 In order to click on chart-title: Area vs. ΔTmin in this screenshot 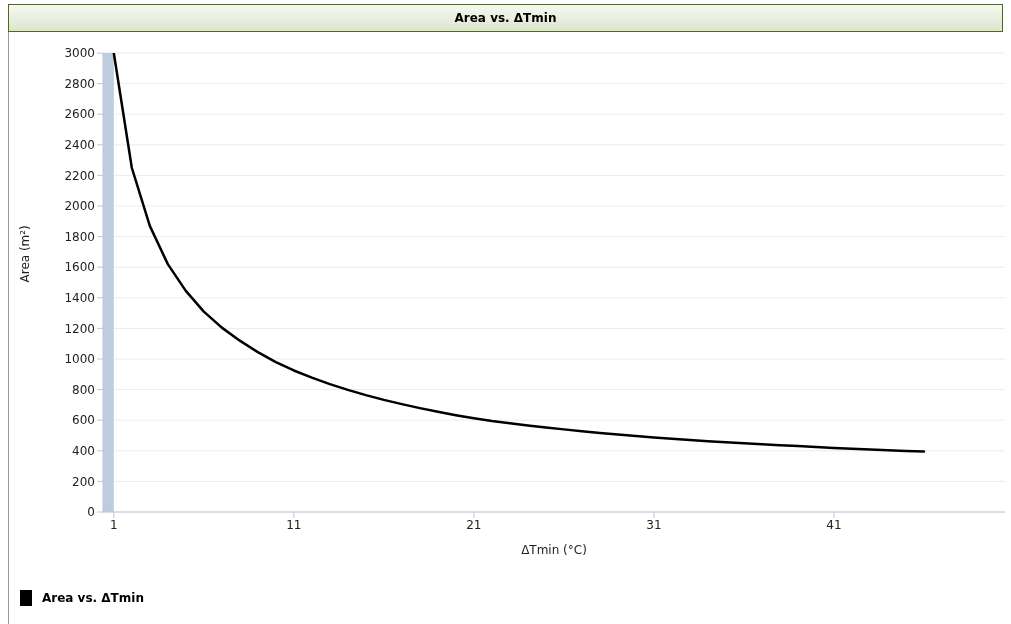, I will do `click(505, 18)`.